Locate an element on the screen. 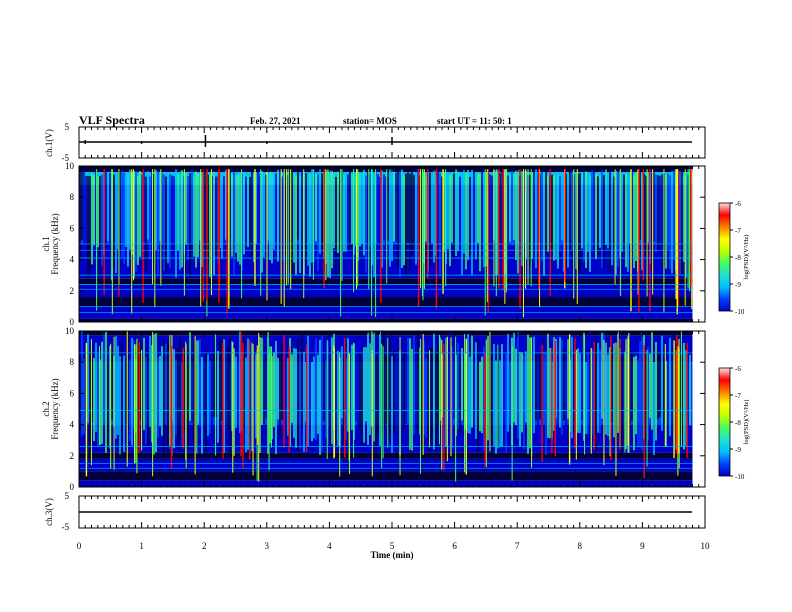 This screenshot has height=612, width=792. x-axis-label: Time (min) is located at coordinates (391, 555).